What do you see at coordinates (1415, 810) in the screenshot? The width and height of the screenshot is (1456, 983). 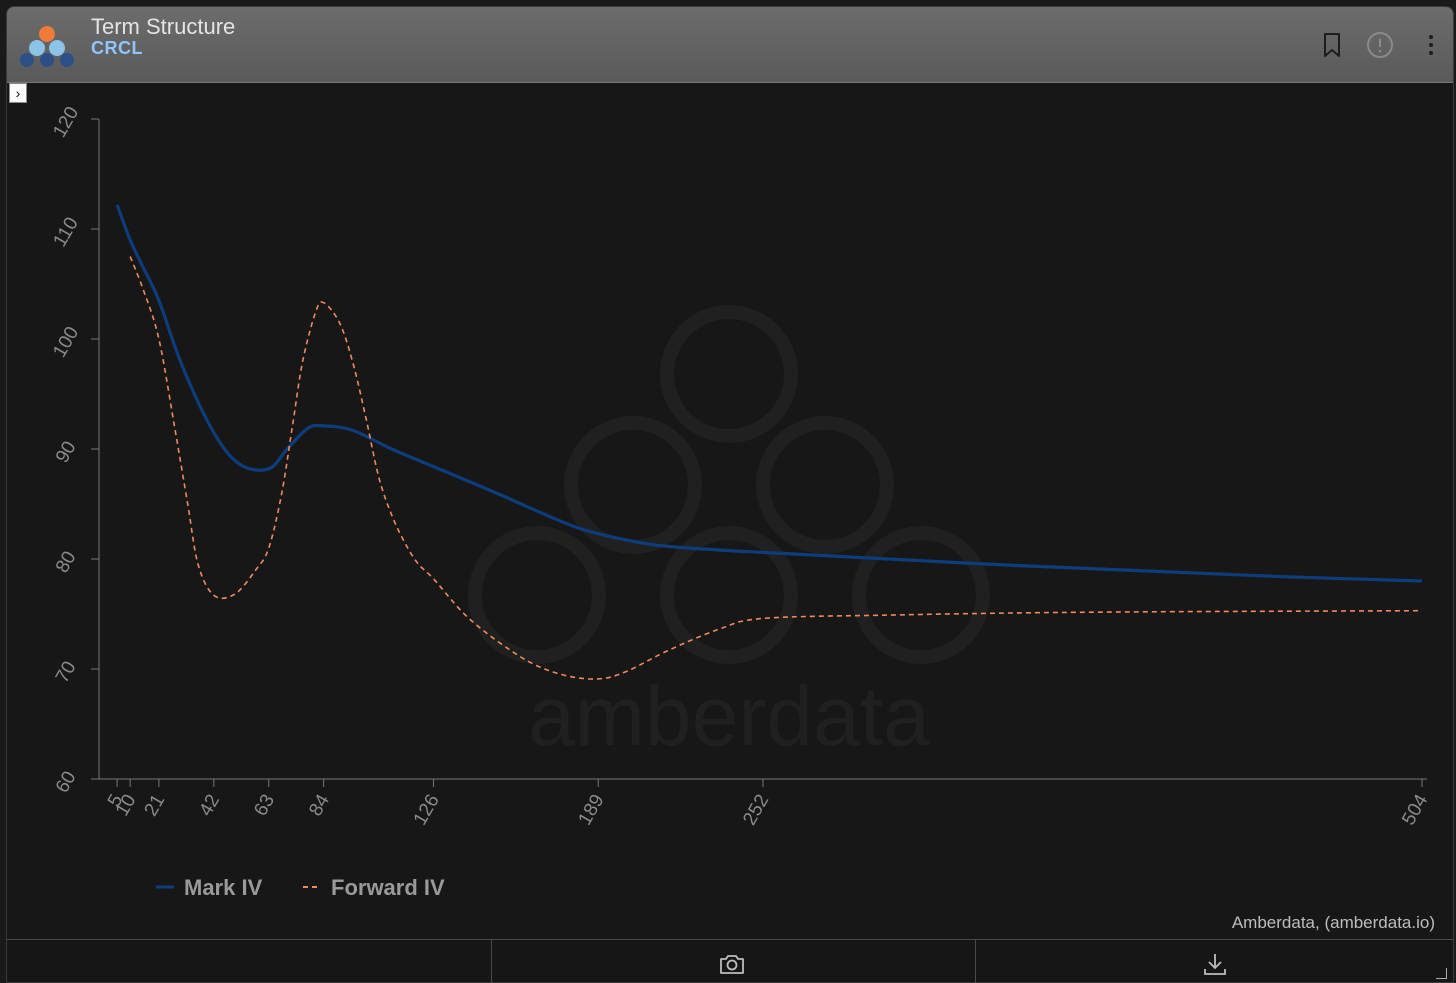 I see `x-tick-label: 504` at bounding box center [1415, 810].